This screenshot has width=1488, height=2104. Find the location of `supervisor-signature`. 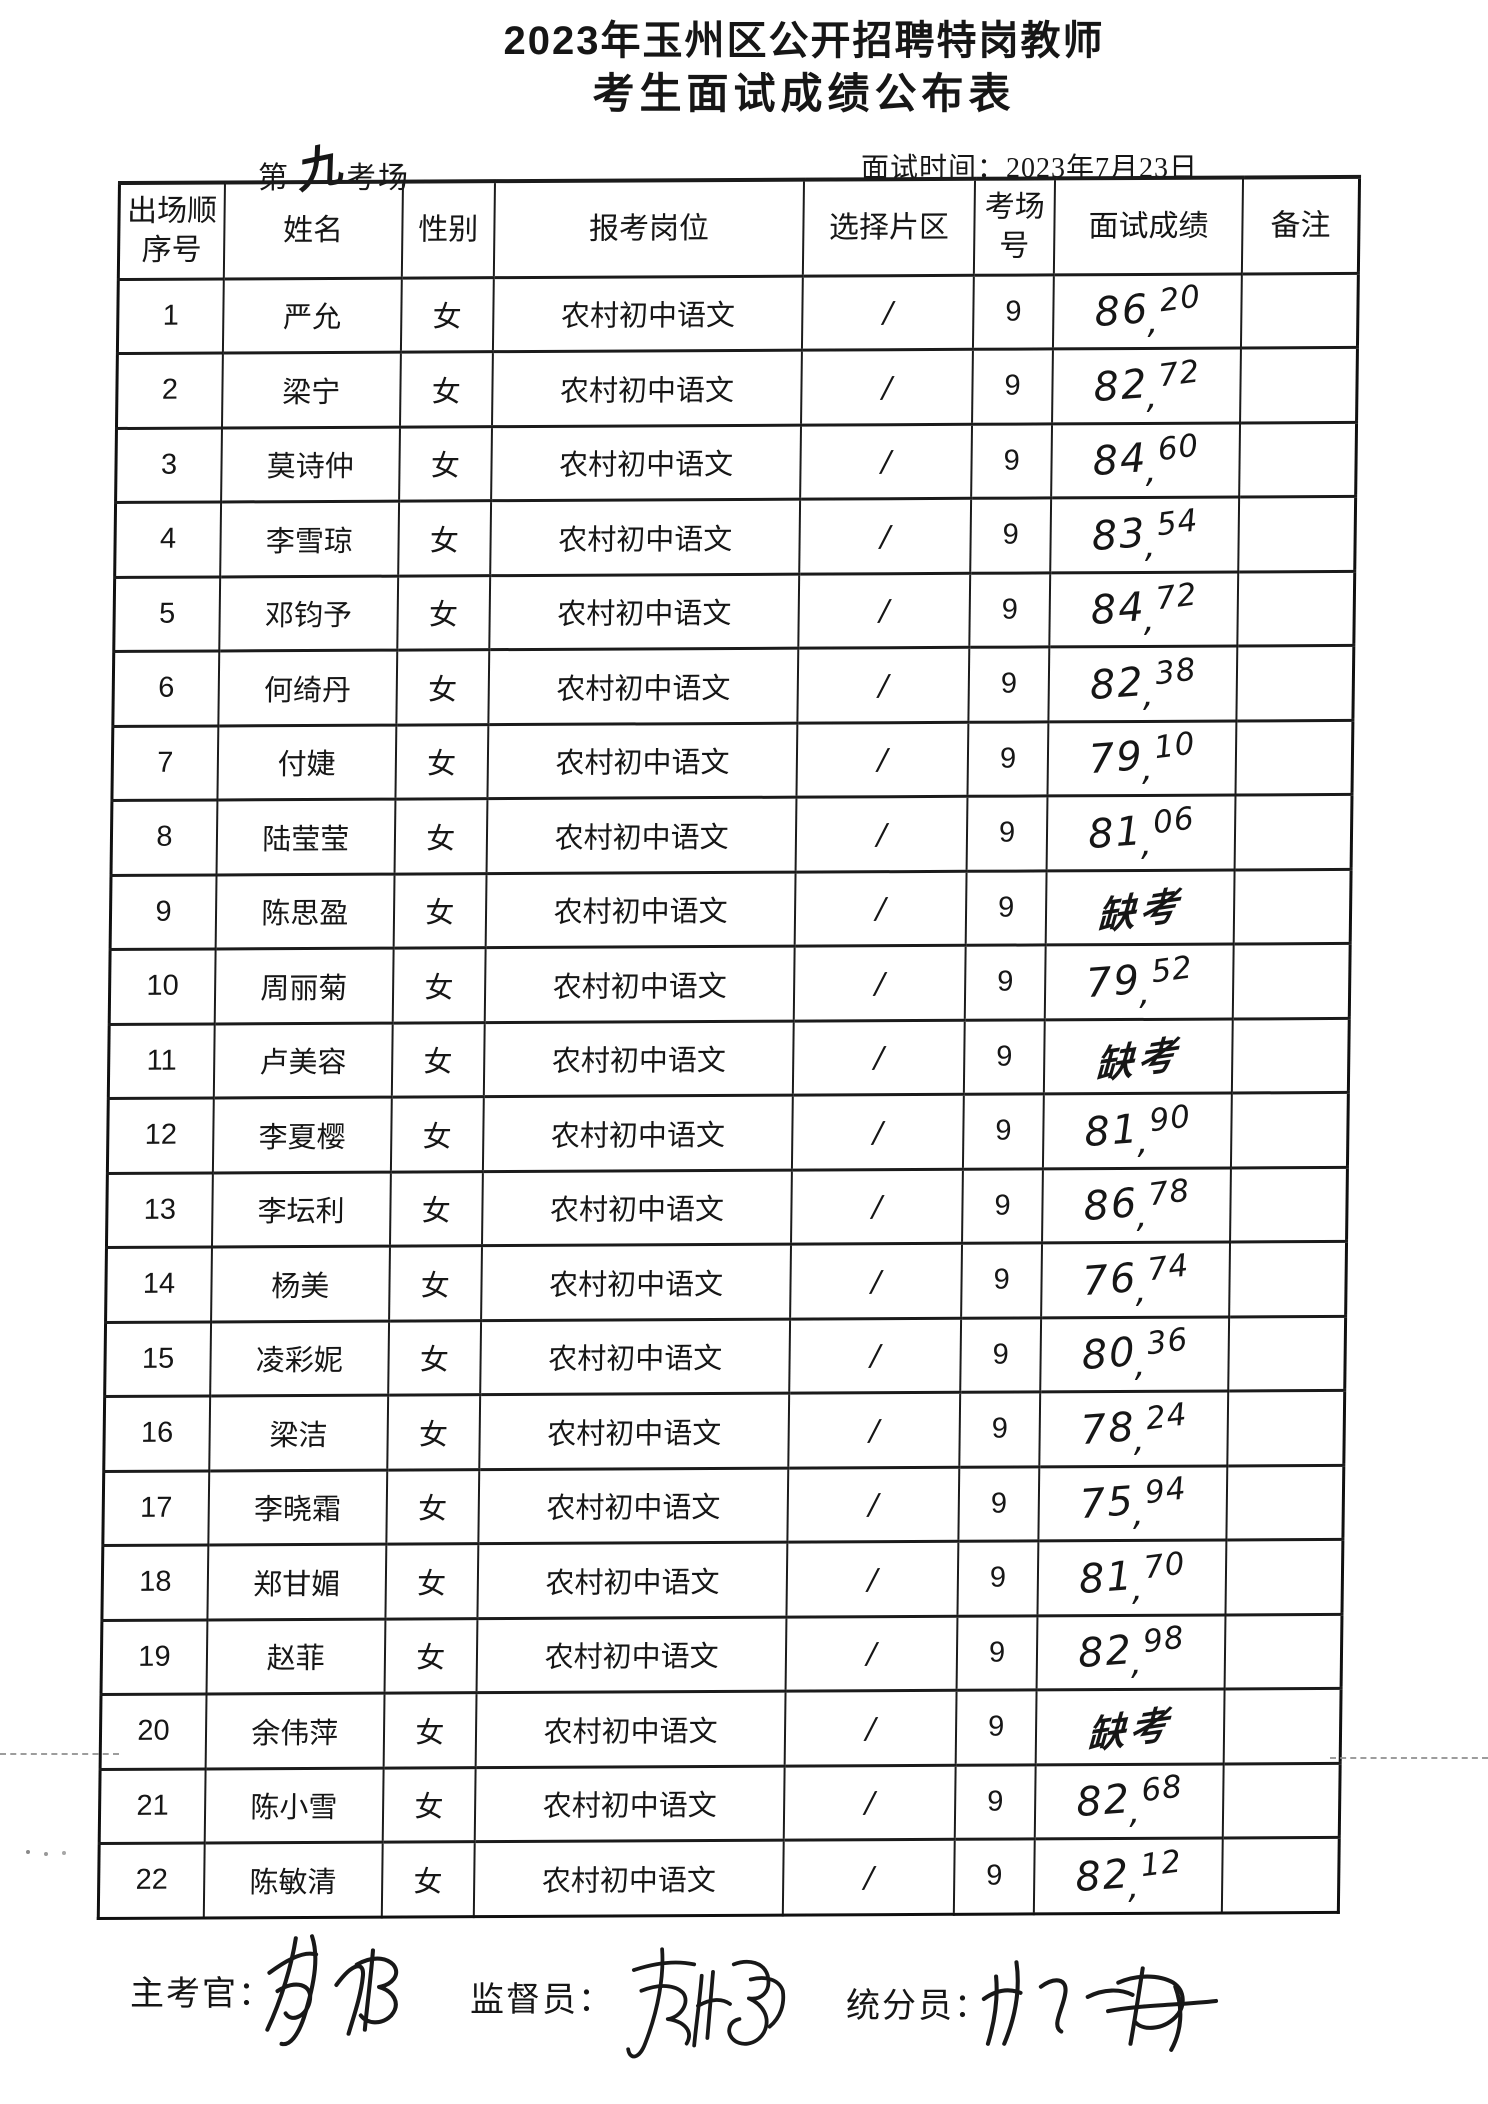

supervisor-signature is located at coordinates (706, 2003).